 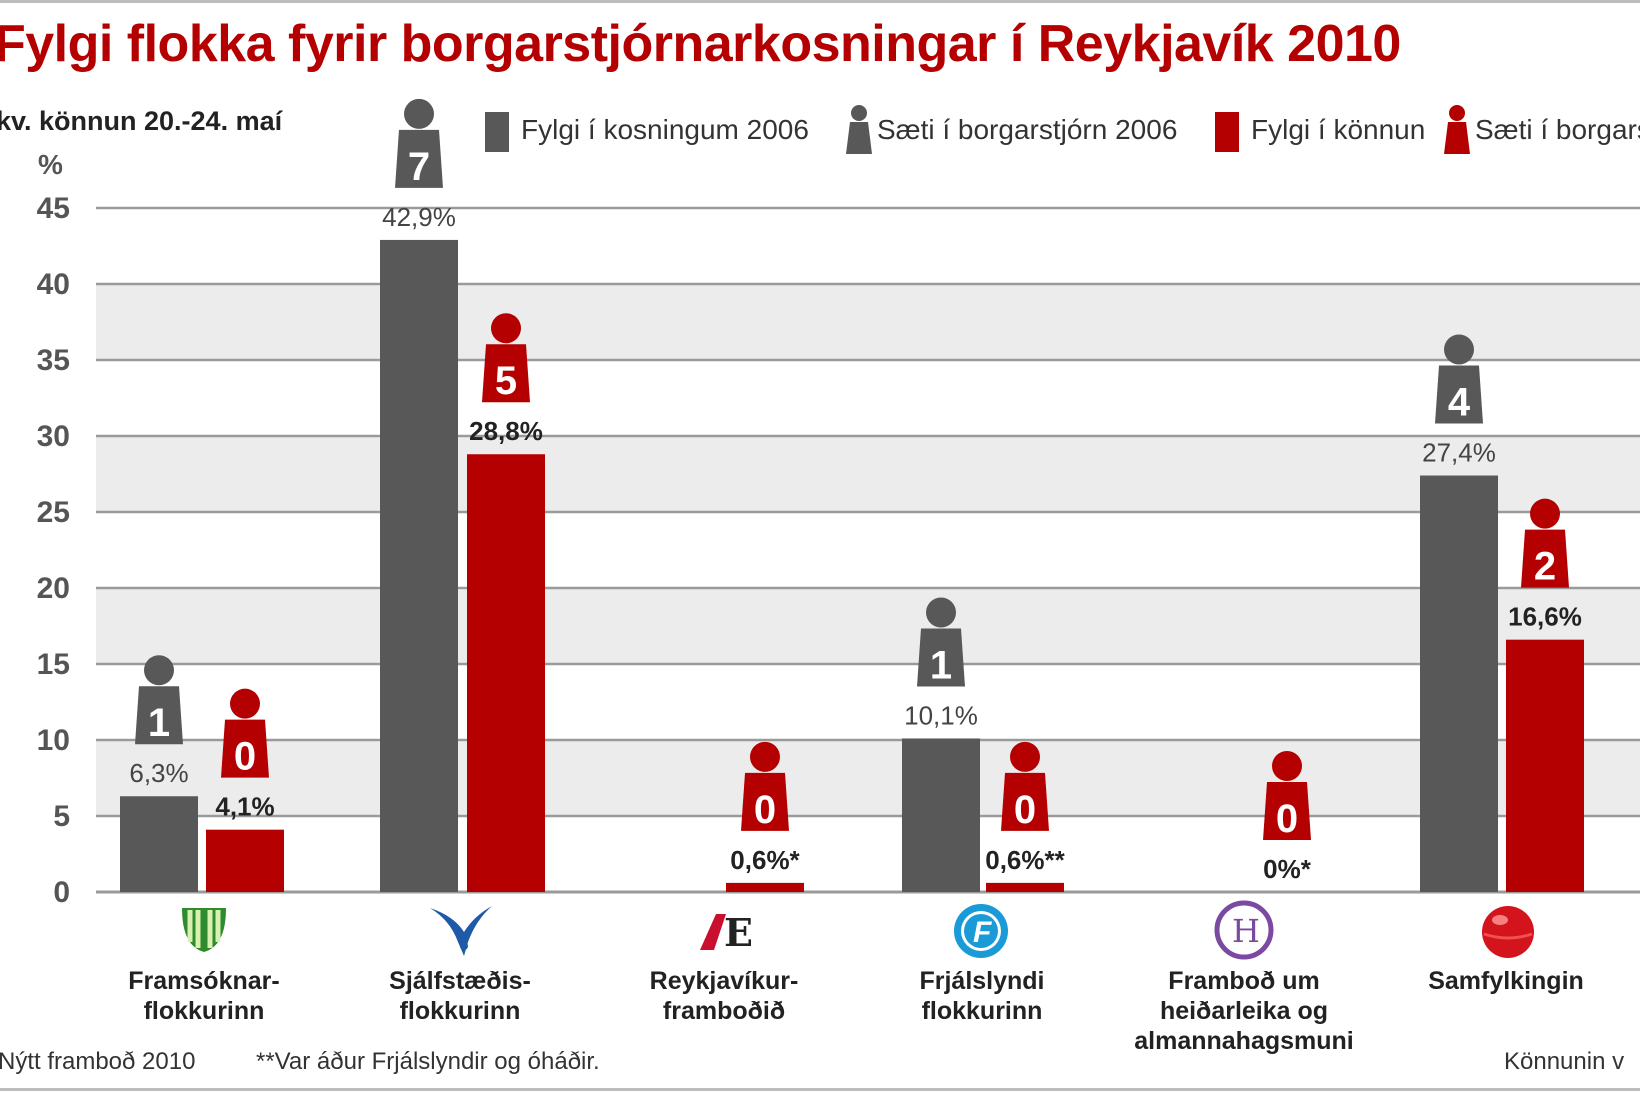 I want to click on seat-count: 5, so click(x=506, y=381).